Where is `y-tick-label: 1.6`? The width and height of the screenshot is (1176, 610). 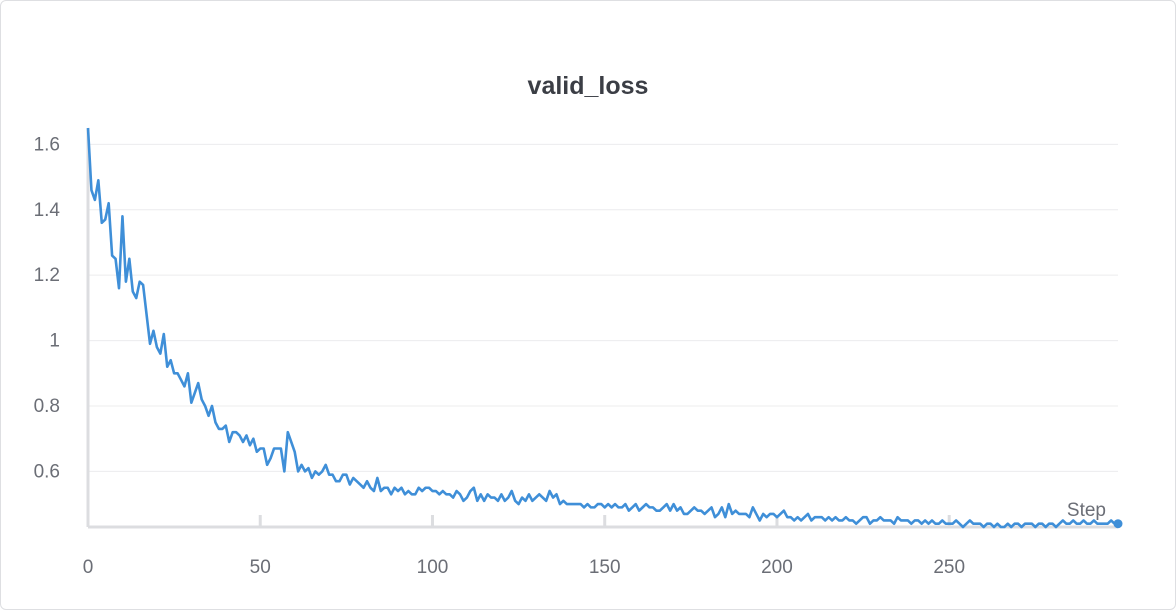 y-tick-label: 1.6 is located at coordinates (47, 144).